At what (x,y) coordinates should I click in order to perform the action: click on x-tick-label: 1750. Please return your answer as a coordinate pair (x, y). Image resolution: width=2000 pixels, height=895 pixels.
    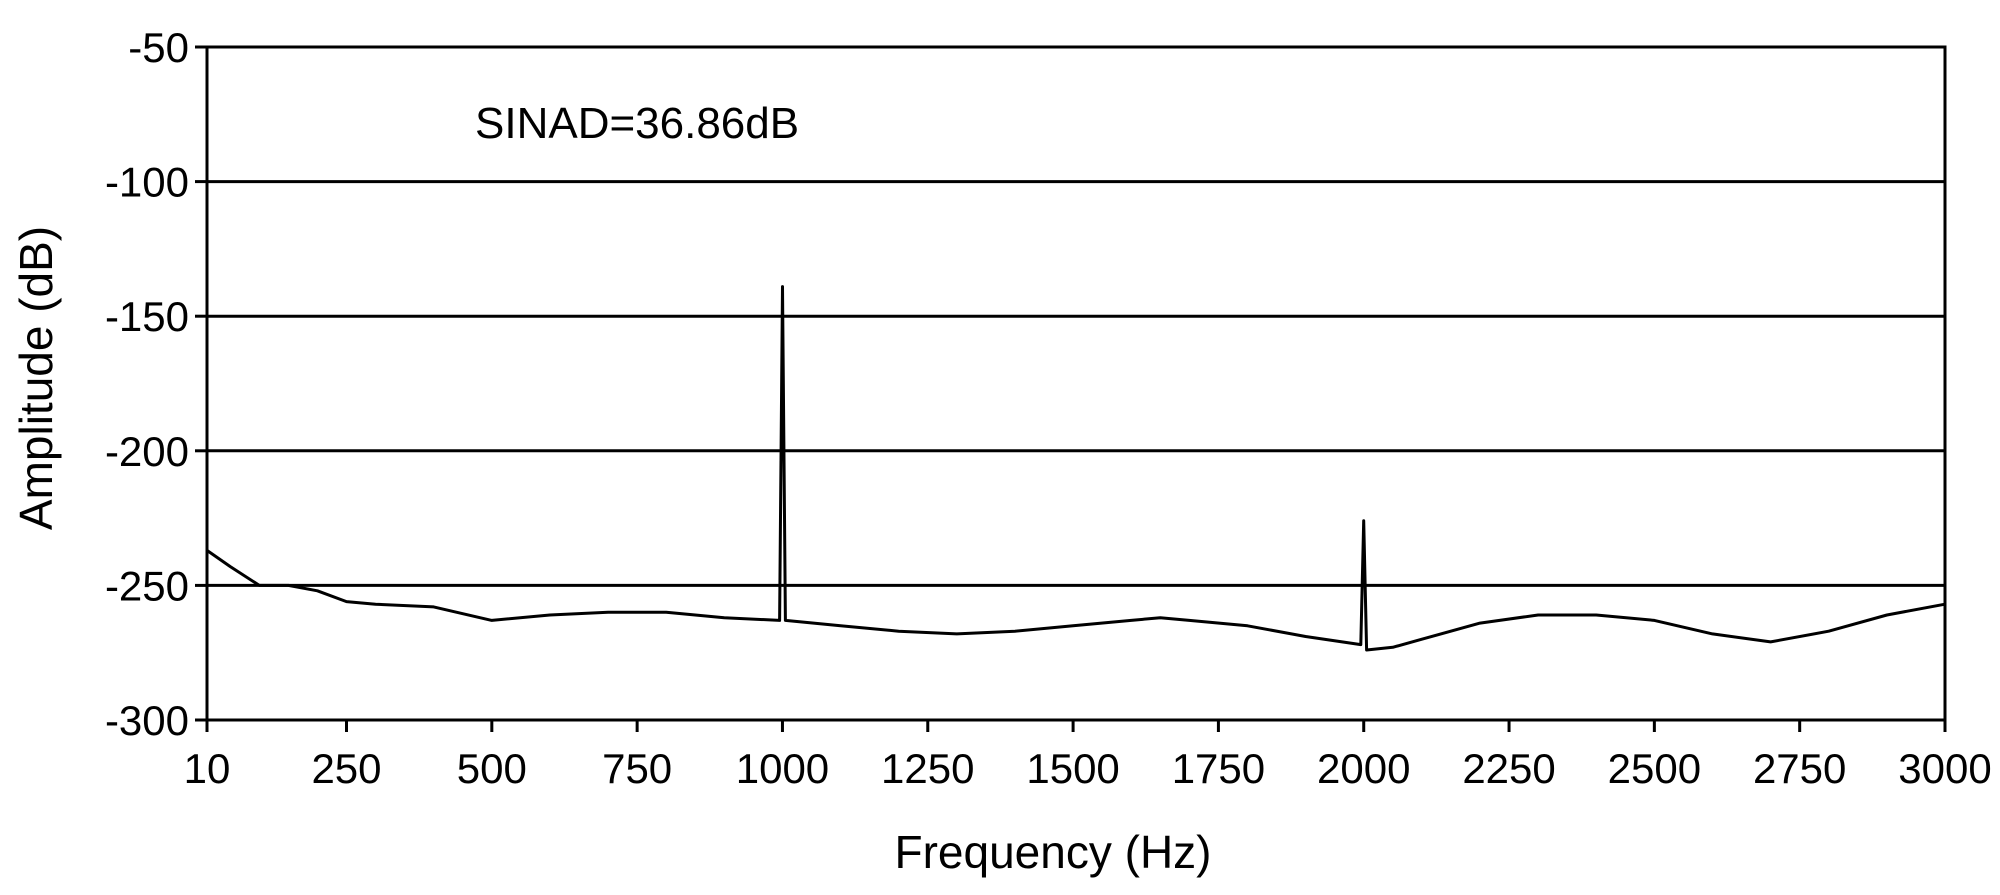
    Looking at the image, I should click on (1218, 768).